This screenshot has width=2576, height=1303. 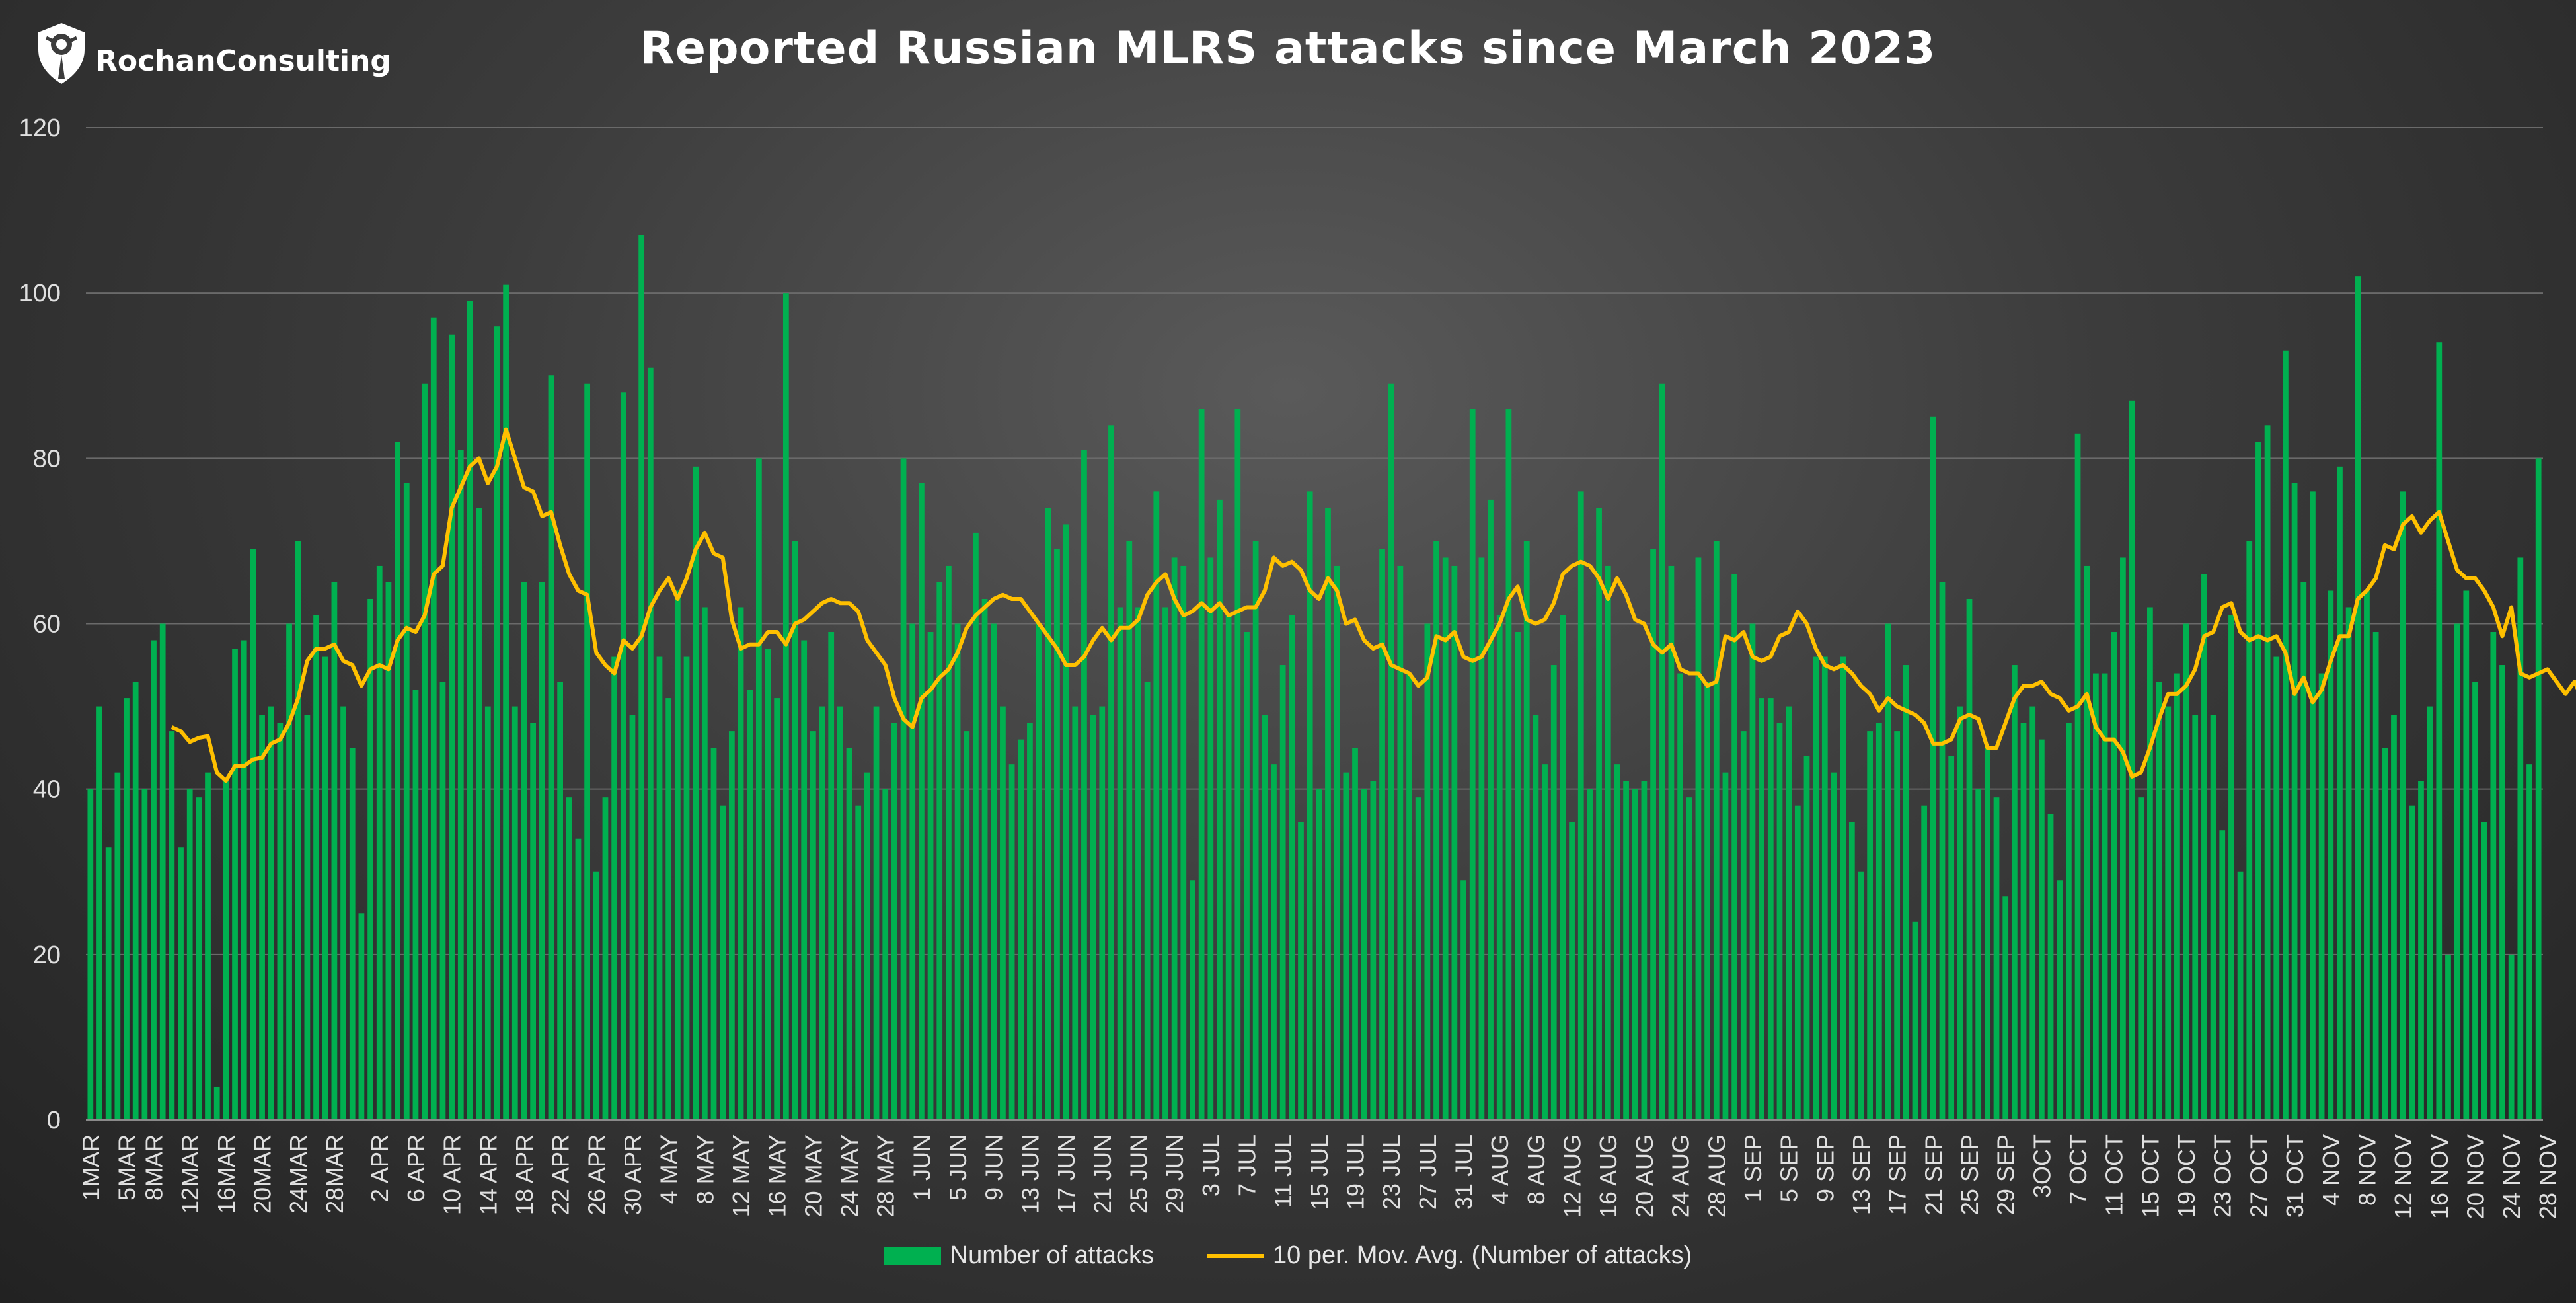 I want to click on legend-item-bars: Number of attacks, so click(x=1019, y=1256).